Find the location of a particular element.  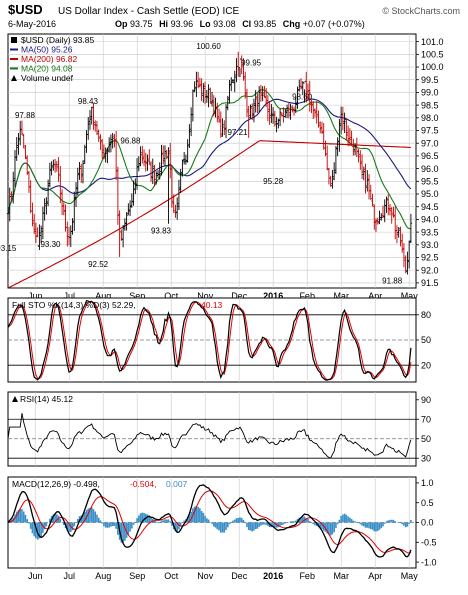

price-annotation-9: 97.21 is located at coordinates (237, 132).